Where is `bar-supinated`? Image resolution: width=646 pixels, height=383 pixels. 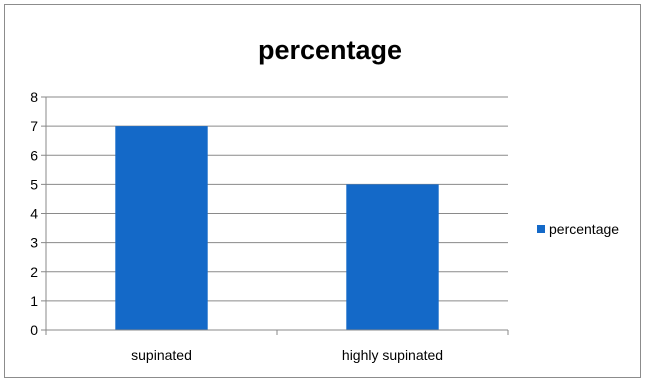 bar-supinated is located at coordinates (161, 228).